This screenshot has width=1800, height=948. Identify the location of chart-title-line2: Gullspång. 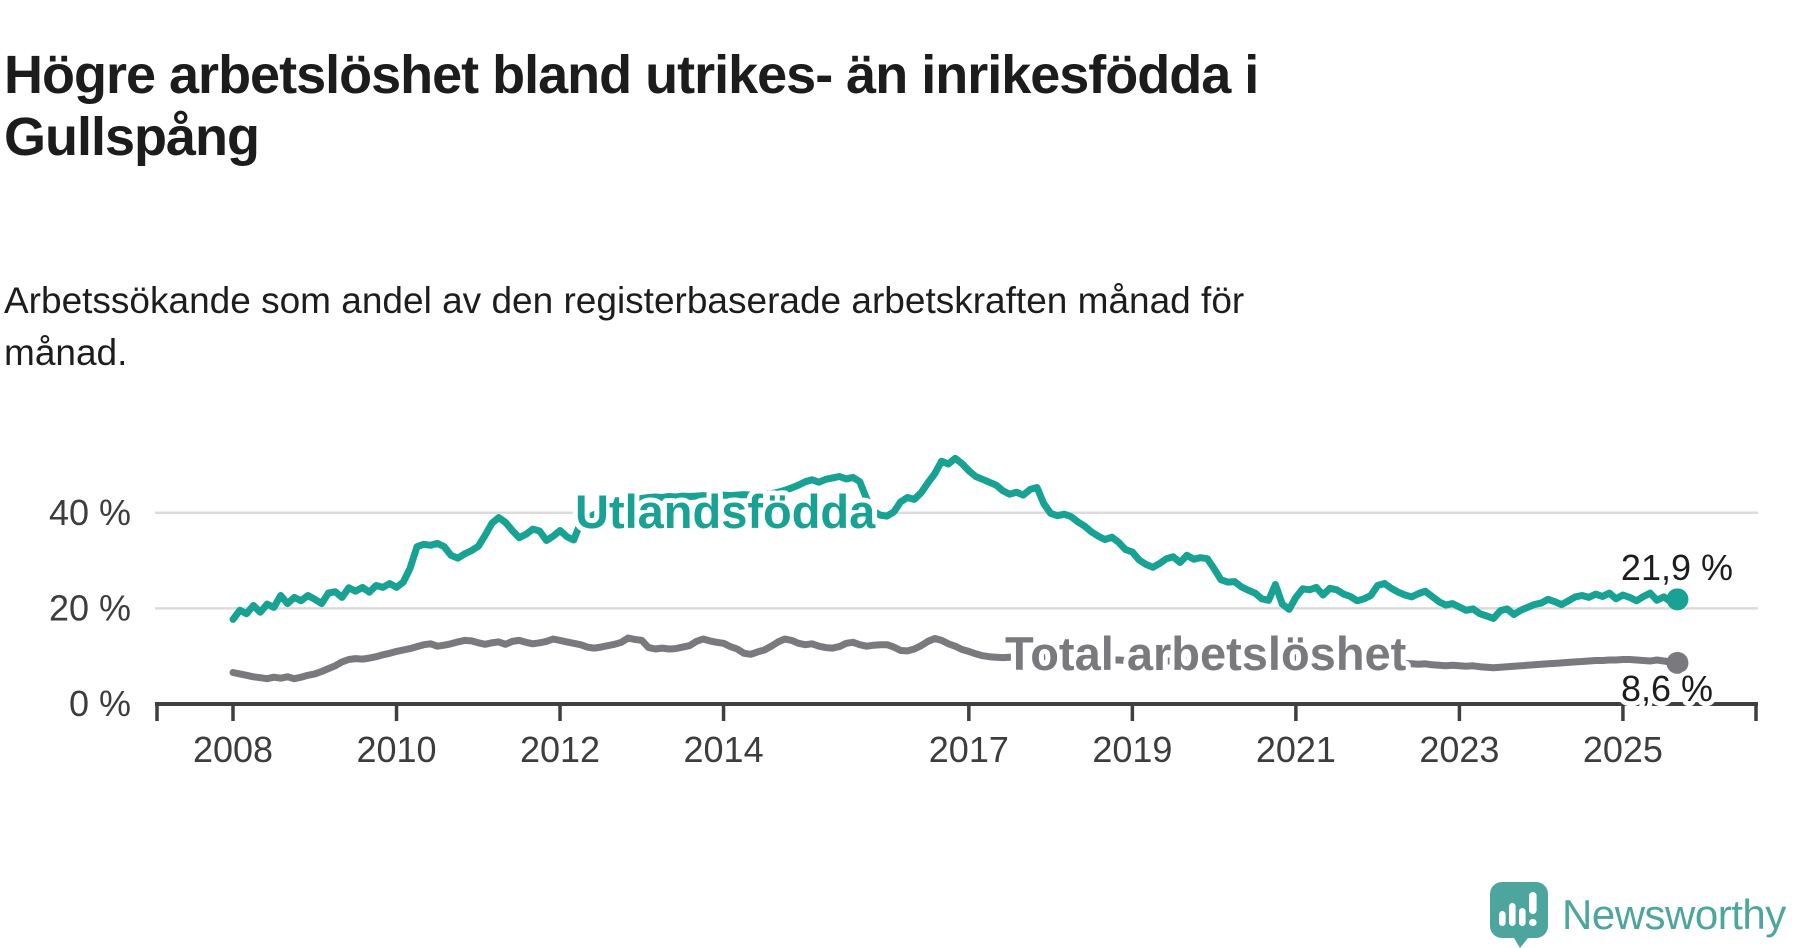
(132, 137).